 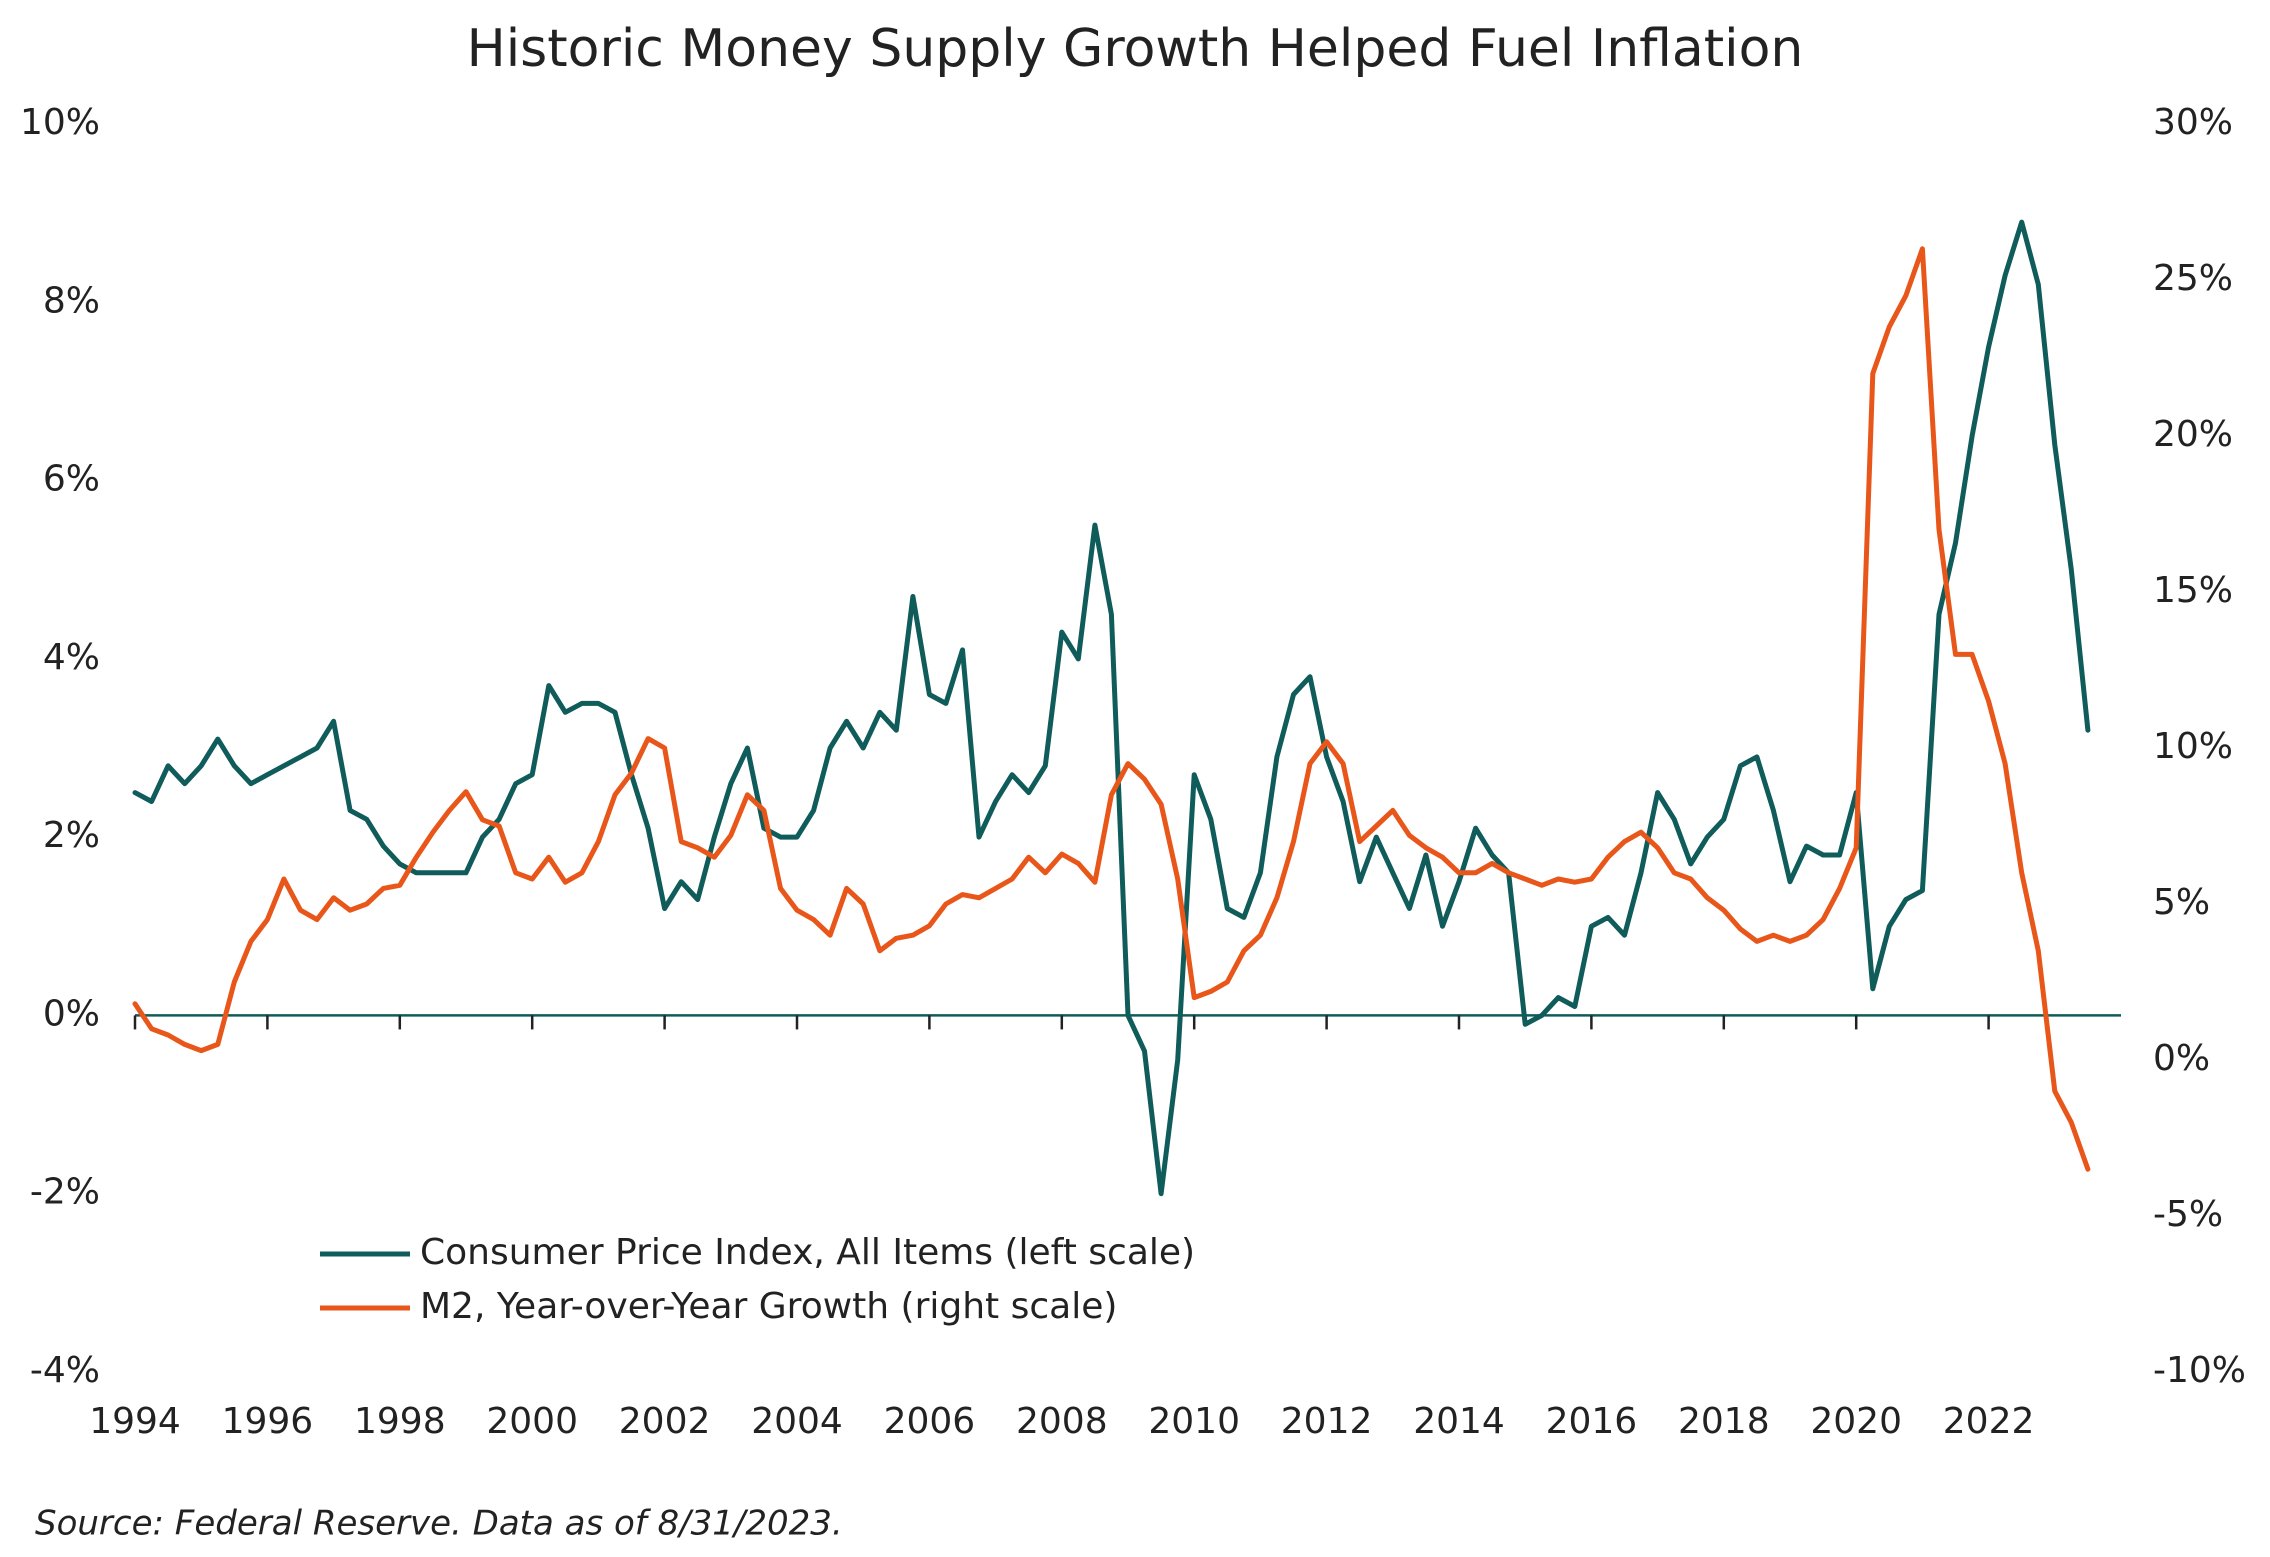 What do you see at coordinates (2181, 1058) in the screenshot?
I see `y2-tick-label: 0%` at bounding box center [2181, 1058].